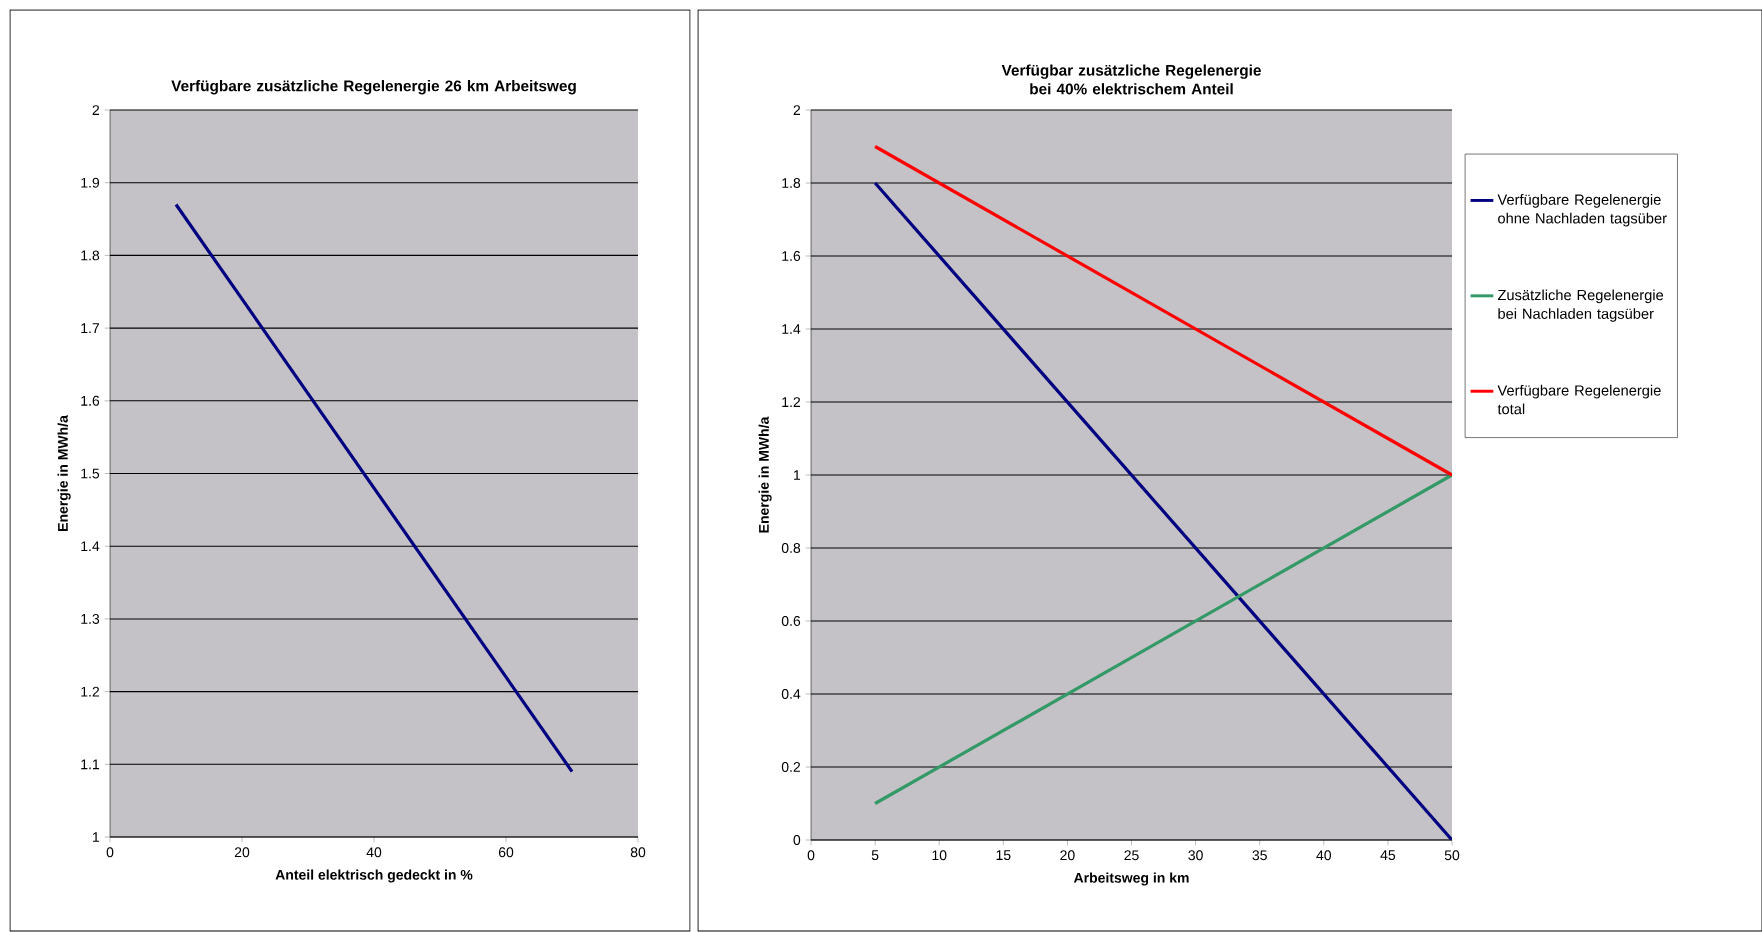 The image size is (1762, 932). What do you see at coordinates (797, 840) in the screenshot?
I see `y-tick-label: 0` at bounding box center [797, 840].